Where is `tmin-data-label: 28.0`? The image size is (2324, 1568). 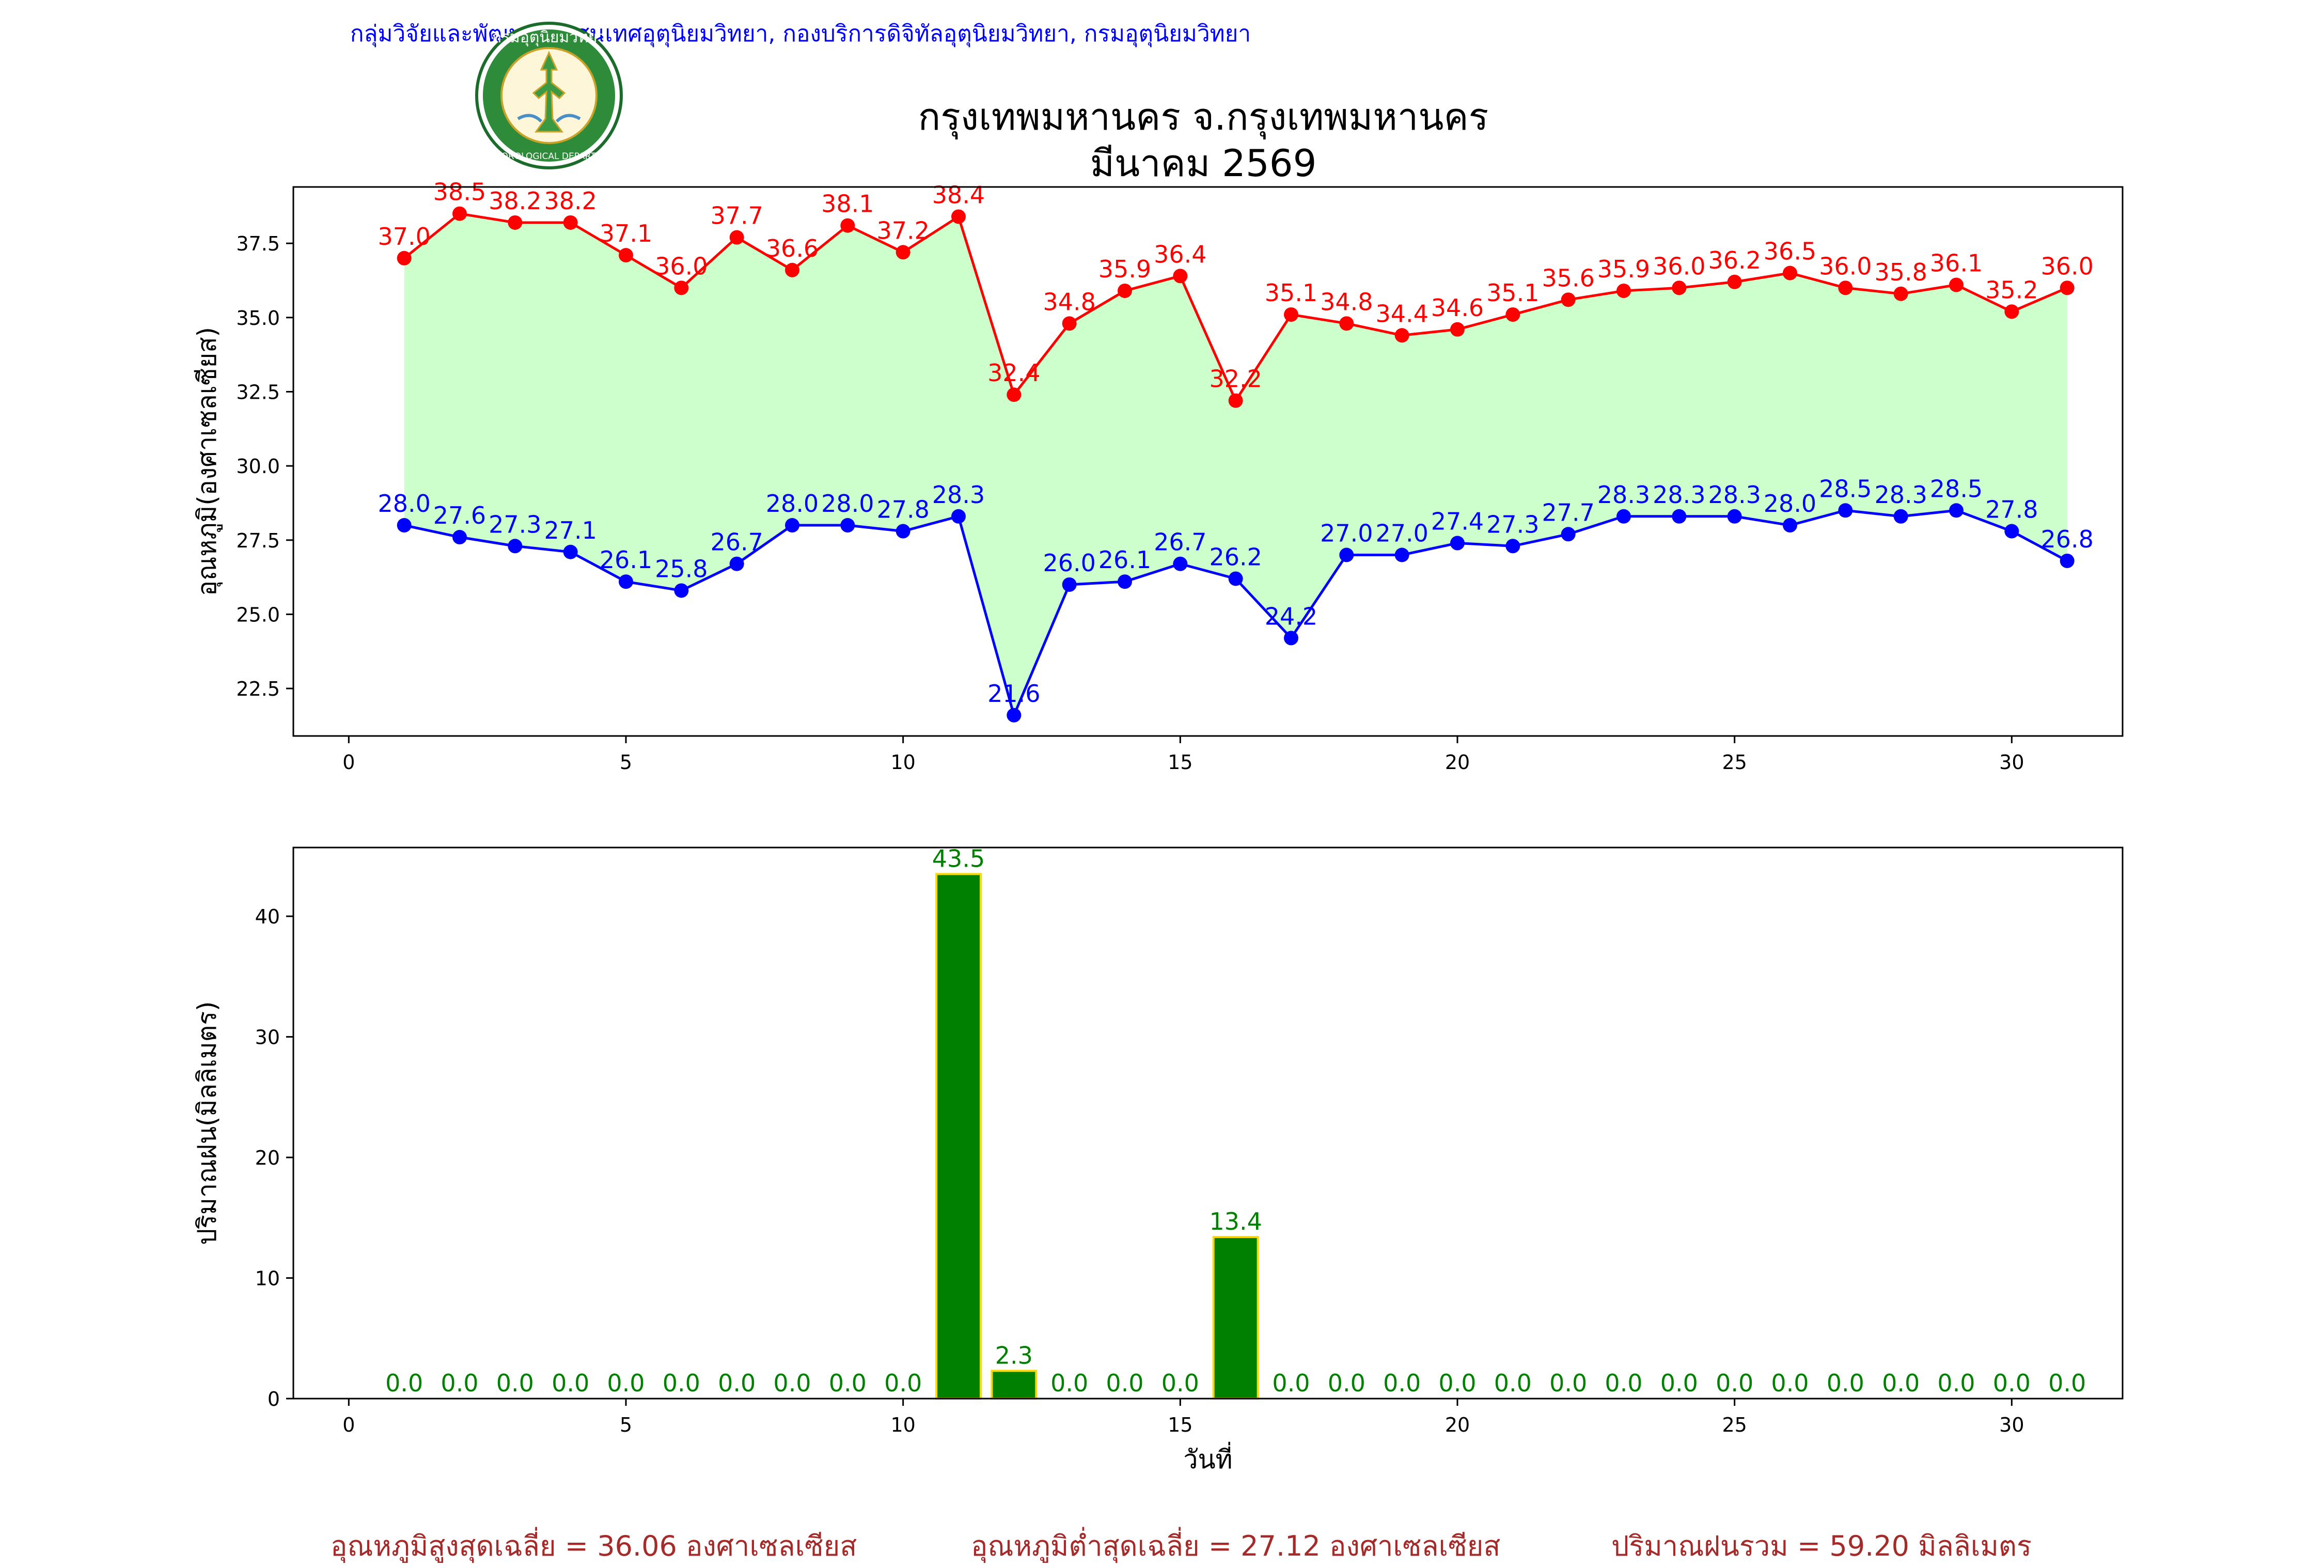
tmin-data-label: 28.0 is located at coordinates (404, 504).